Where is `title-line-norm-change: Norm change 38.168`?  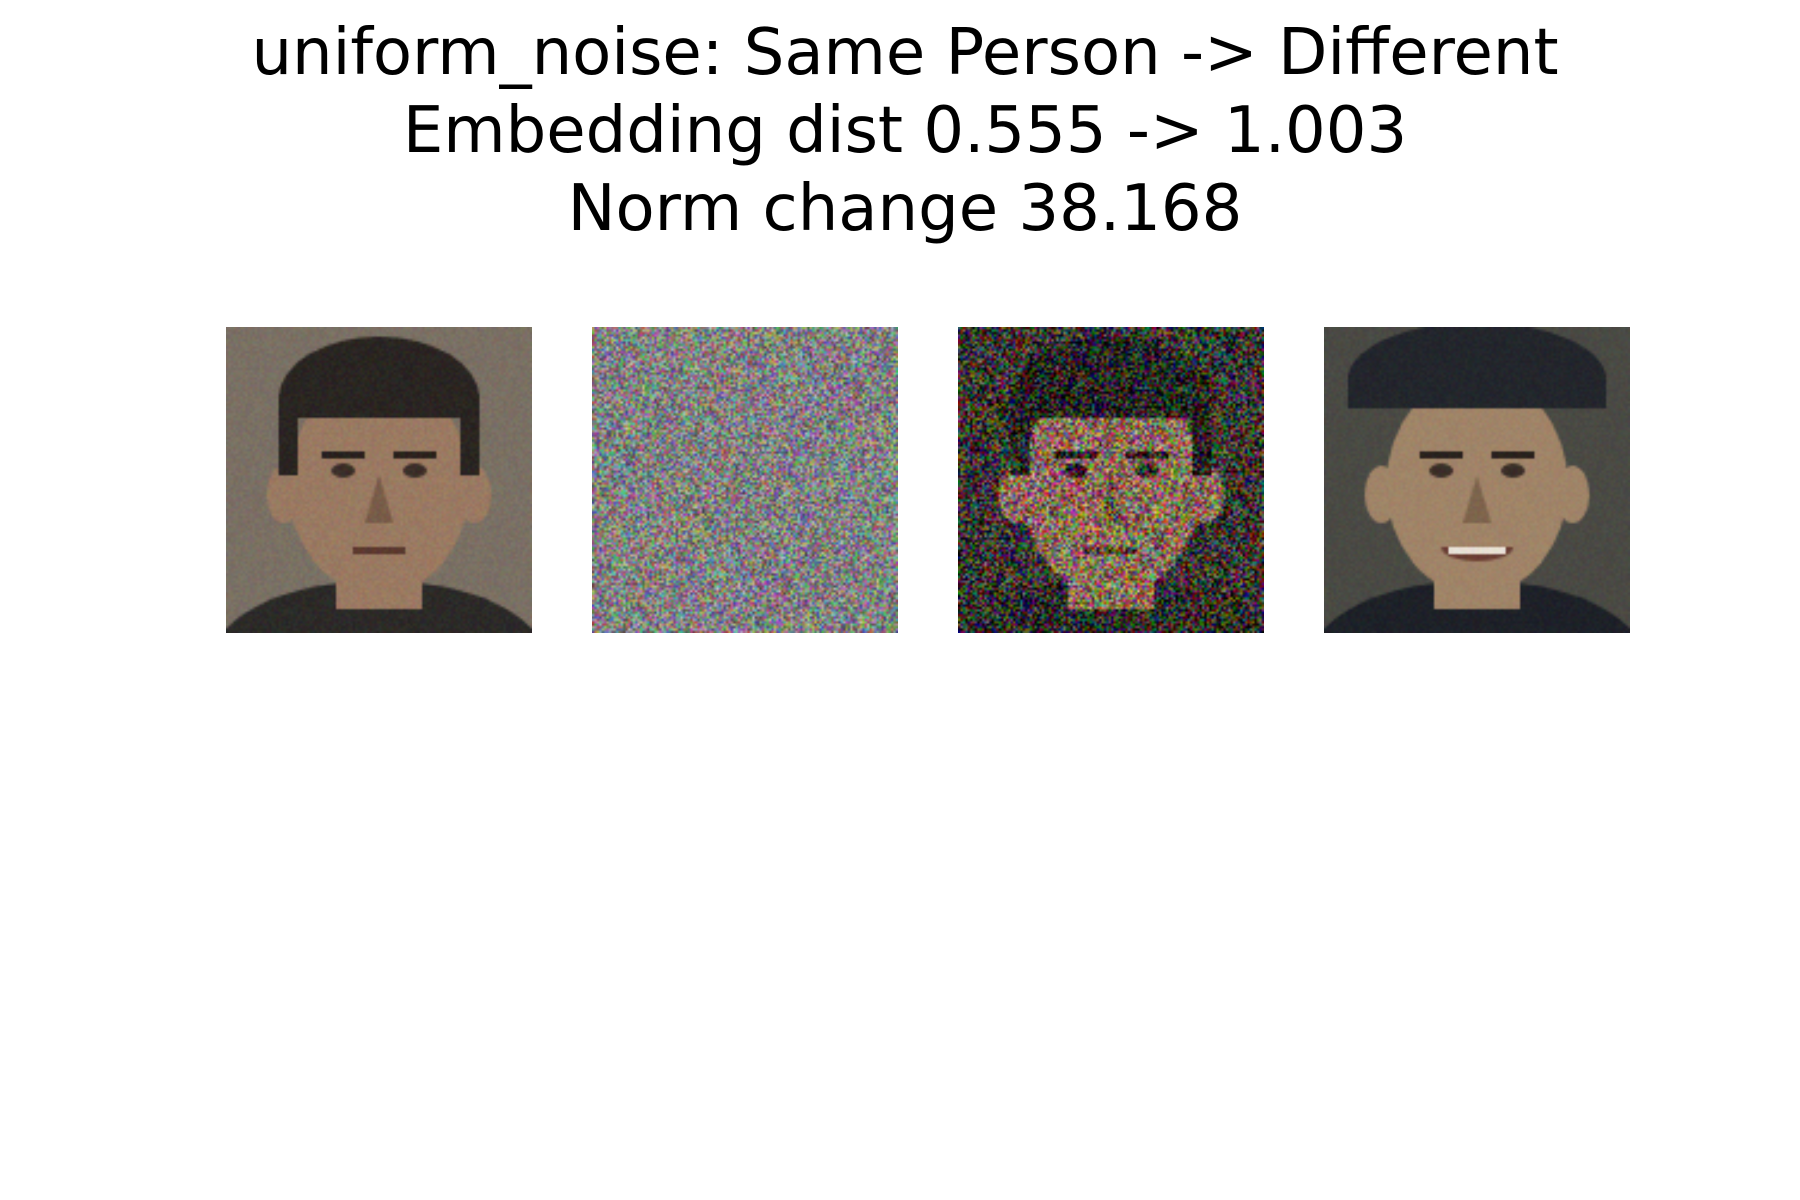 title-line-norm-change: Norm change 38.168 is located at coordinates (905, 209).